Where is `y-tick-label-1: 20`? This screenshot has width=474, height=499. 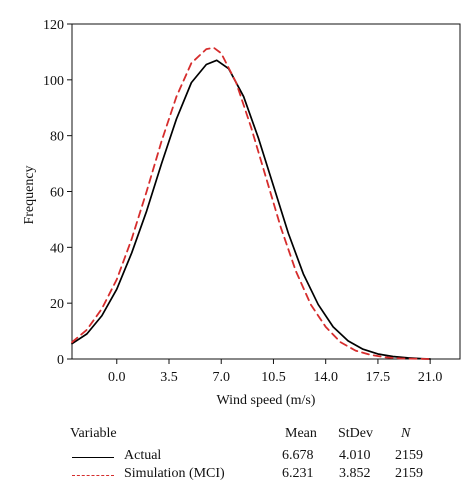
y-tick-label-1: 20 is located at coordinates (57, 304).